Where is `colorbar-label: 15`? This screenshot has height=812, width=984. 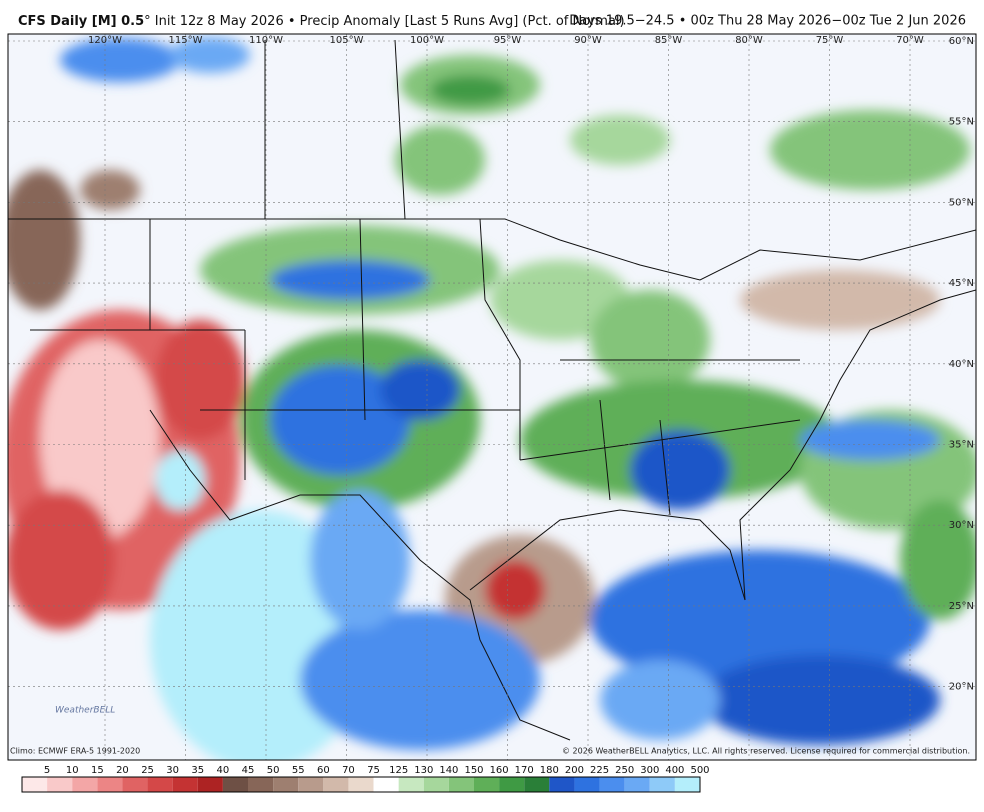
colorbar-label: 15 is located at coordinates (97, 770).